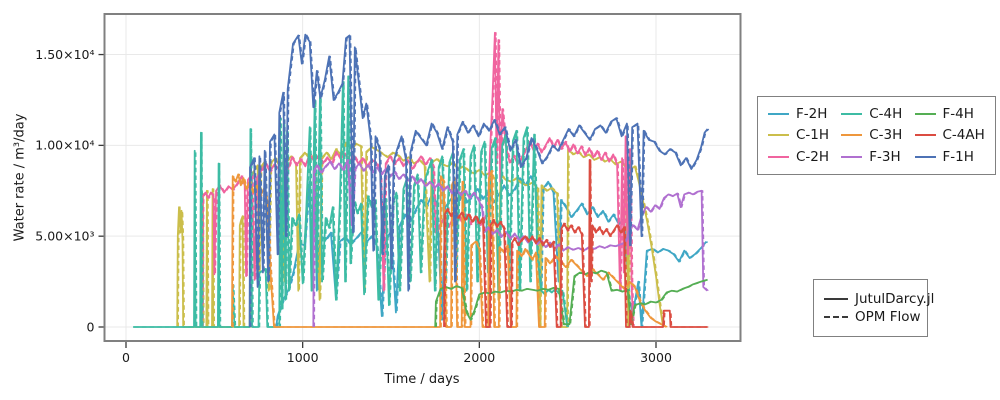 The image size is (1000, 400). I want to click on legend-item-C-4AH: C-4AH, so click(950, 136).